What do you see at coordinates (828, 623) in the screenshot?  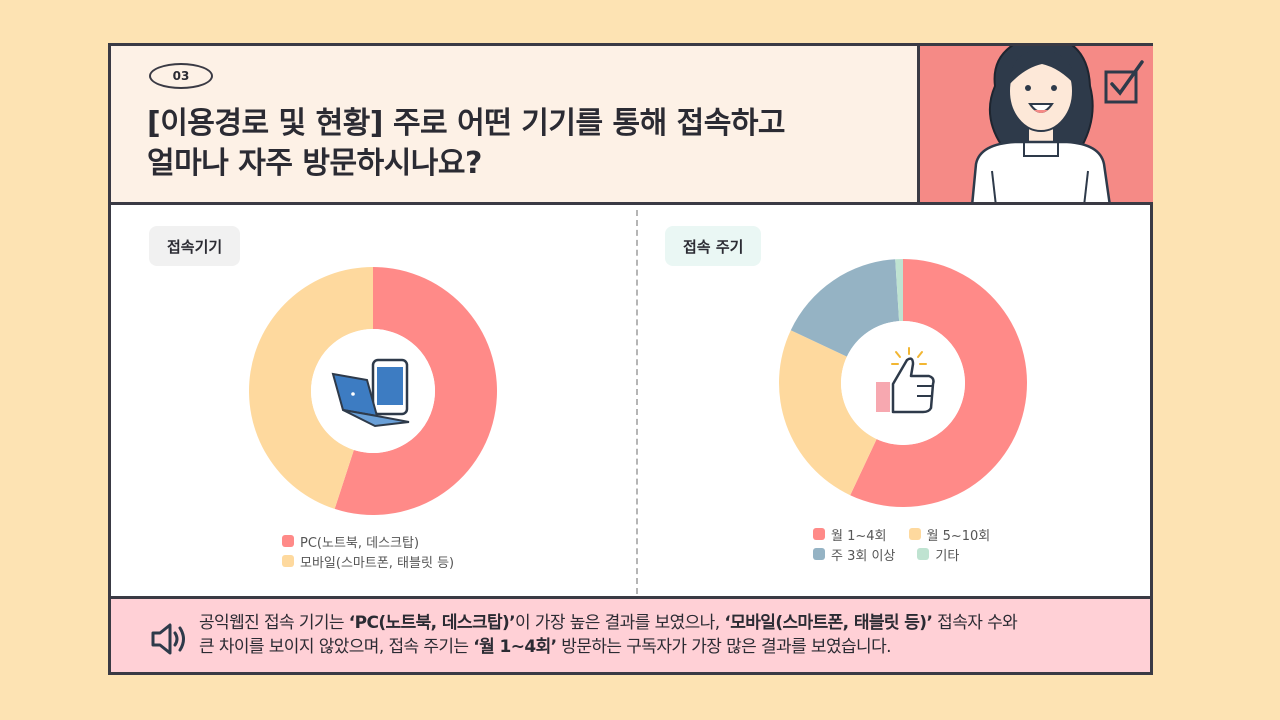 I see `summary-highlight-mobile: ‘모바일(스마트폰, 태블릿 등)’` at bounding box center [828, 623].